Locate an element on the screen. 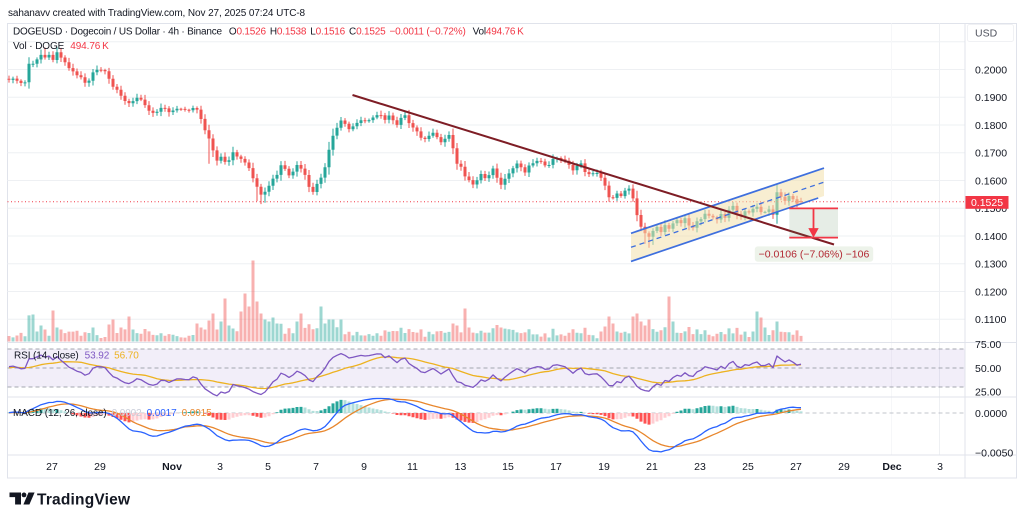  svg-text: Dec is located at coordinates (891, 467).